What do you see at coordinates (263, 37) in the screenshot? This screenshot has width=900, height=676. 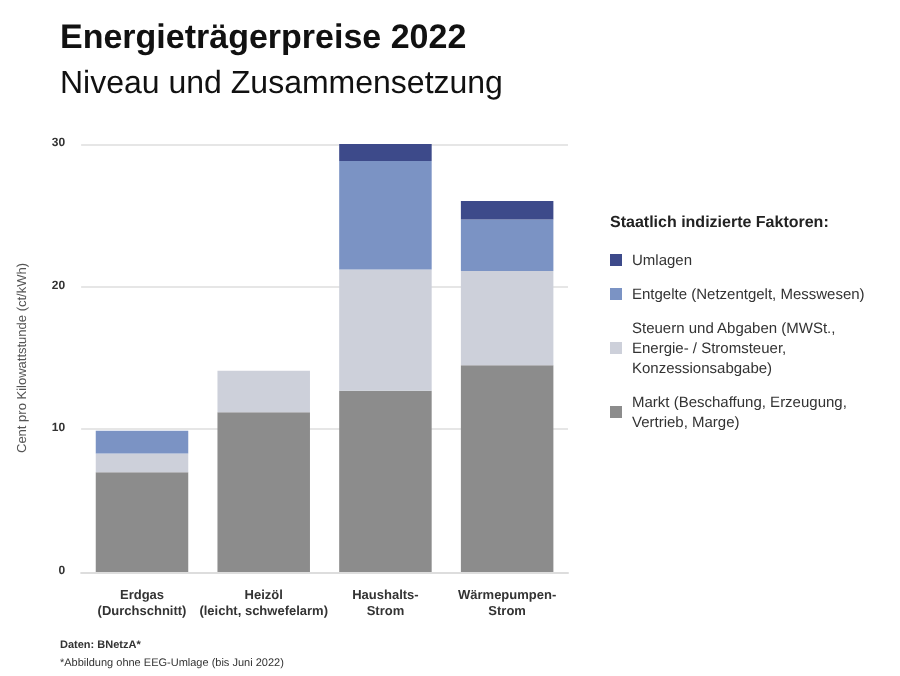 I see `chart-title: Energieträgerpreise 2022` at bounding box center [263, 37].